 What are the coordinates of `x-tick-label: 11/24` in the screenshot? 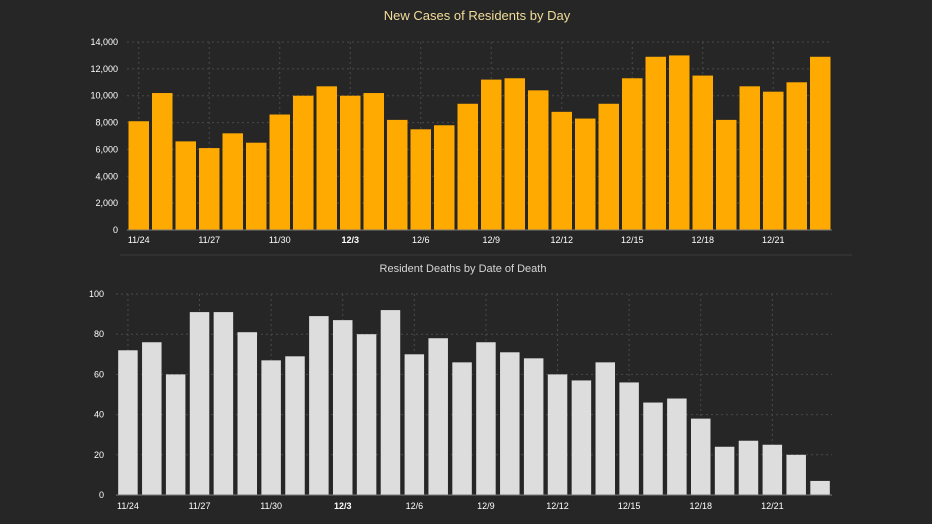 It's located at (139, 240).